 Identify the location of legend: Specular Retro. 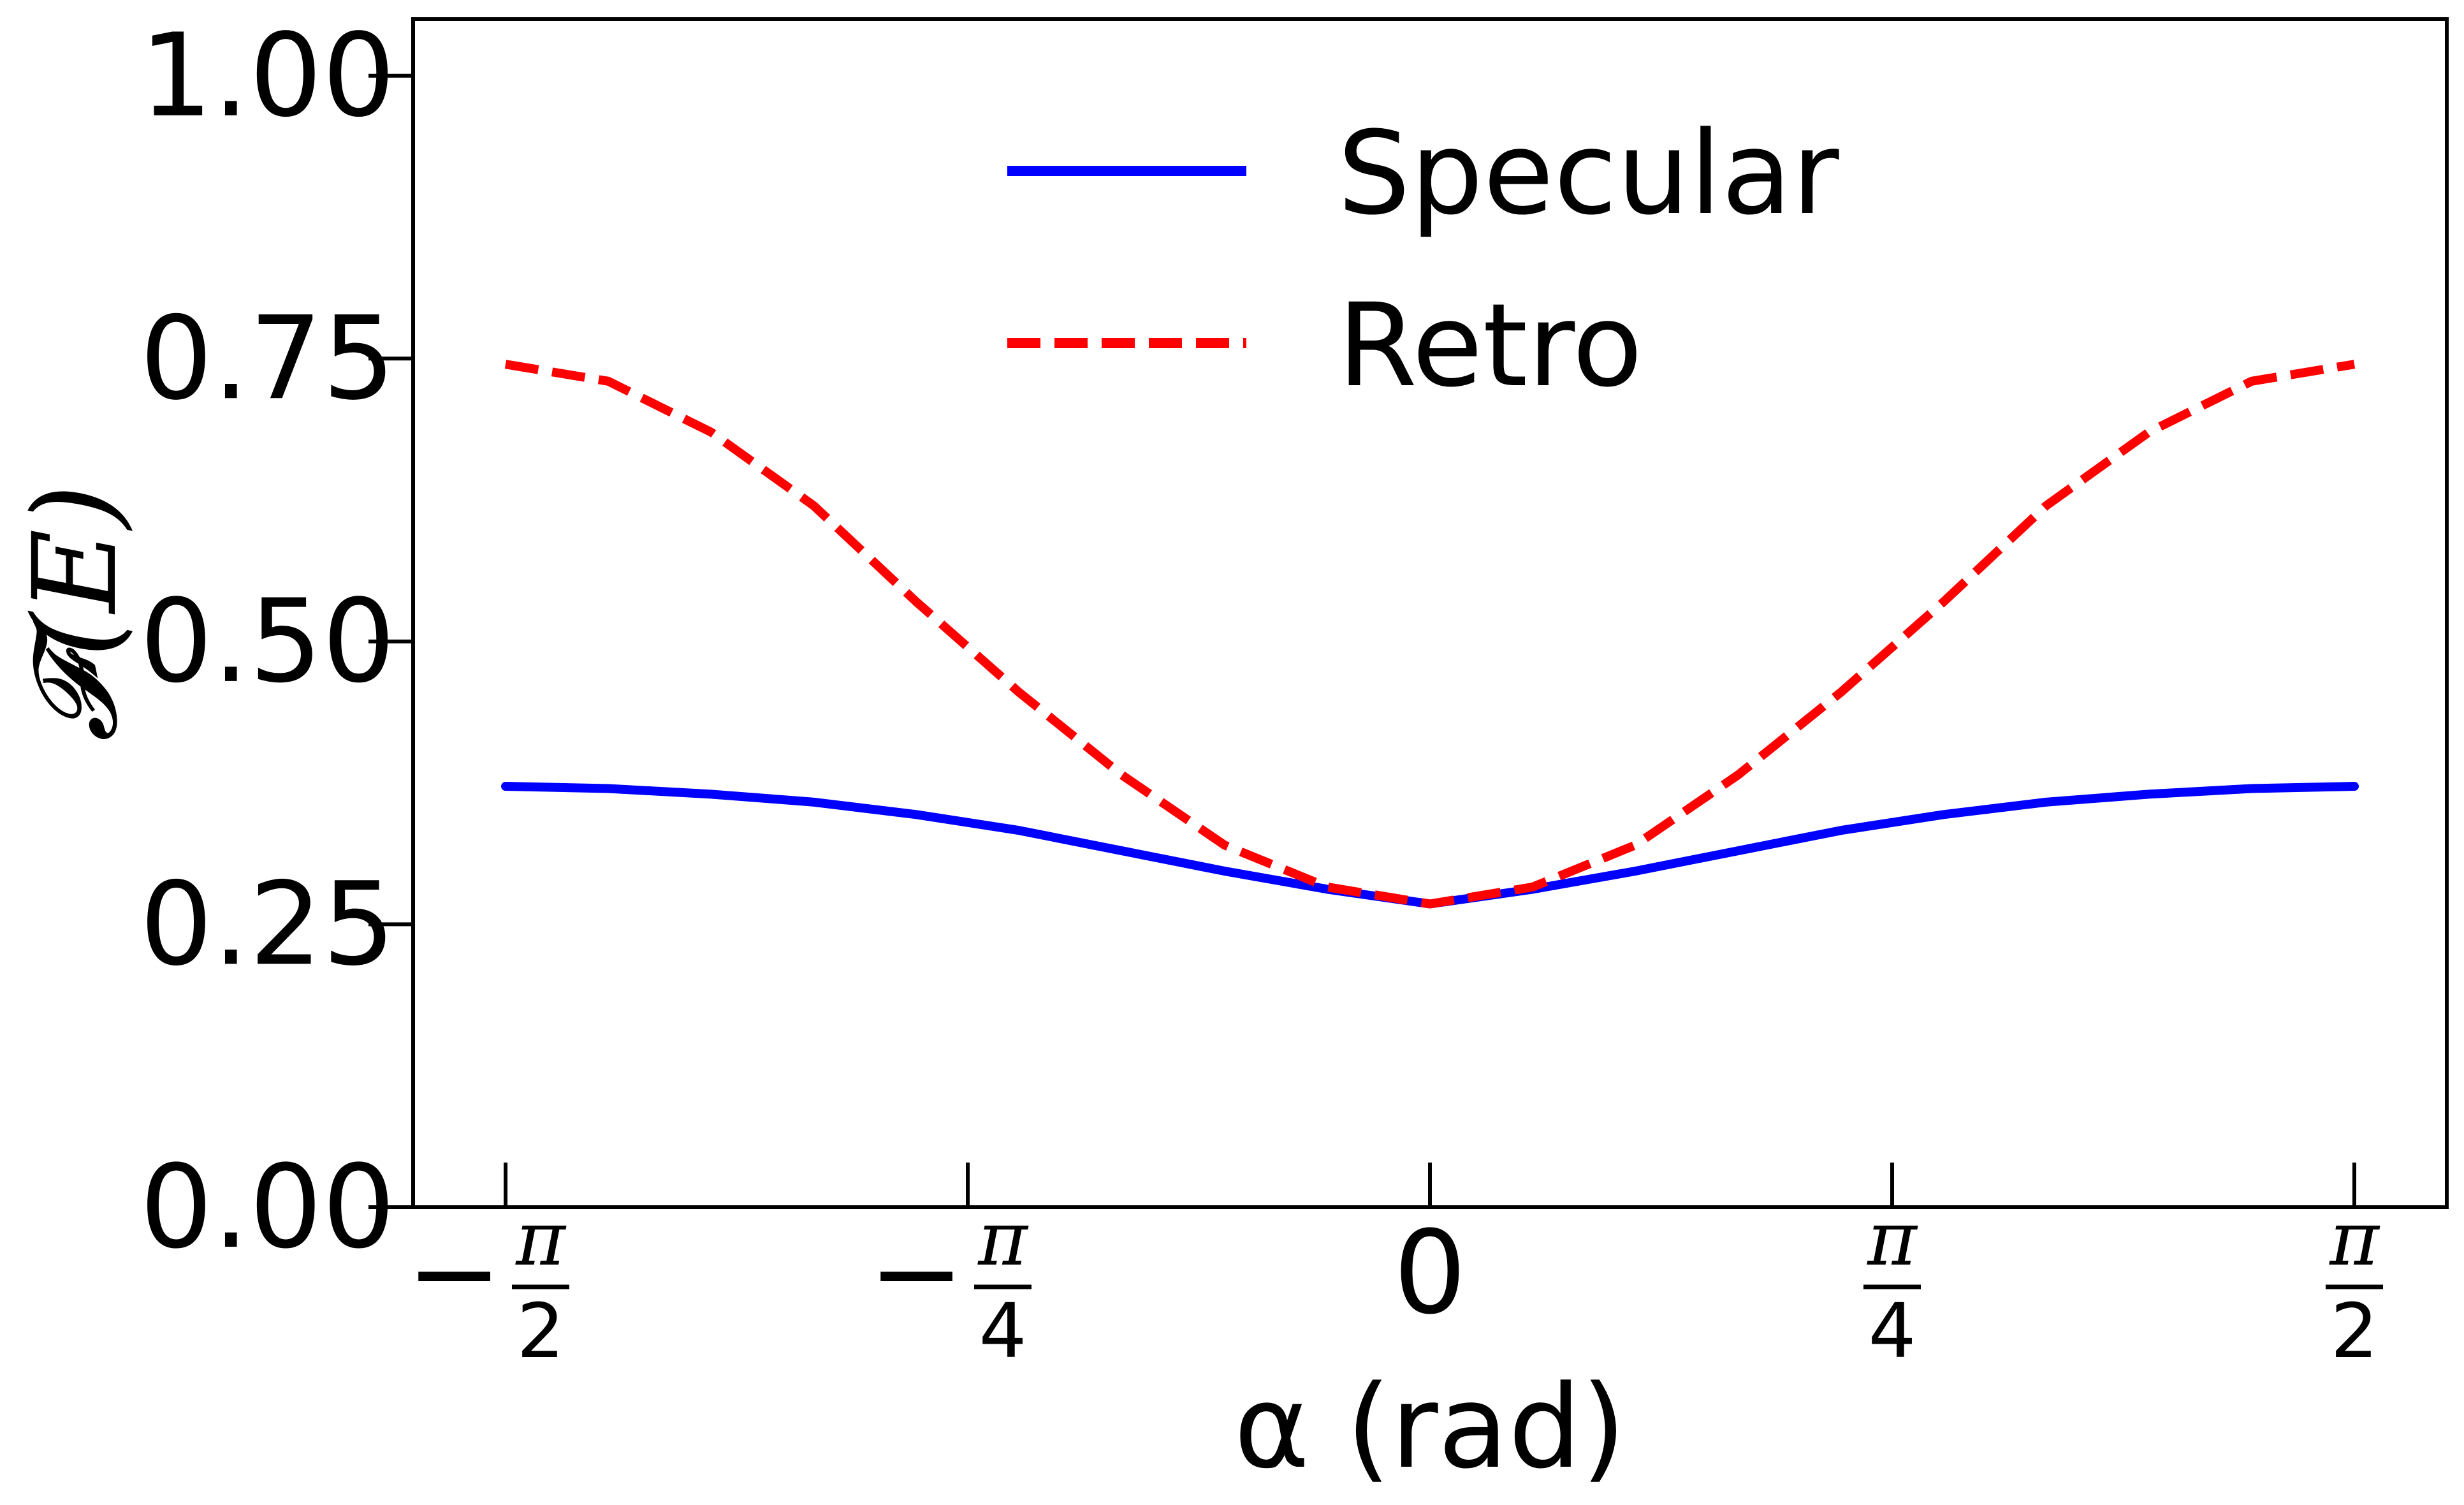
(1423, 260).